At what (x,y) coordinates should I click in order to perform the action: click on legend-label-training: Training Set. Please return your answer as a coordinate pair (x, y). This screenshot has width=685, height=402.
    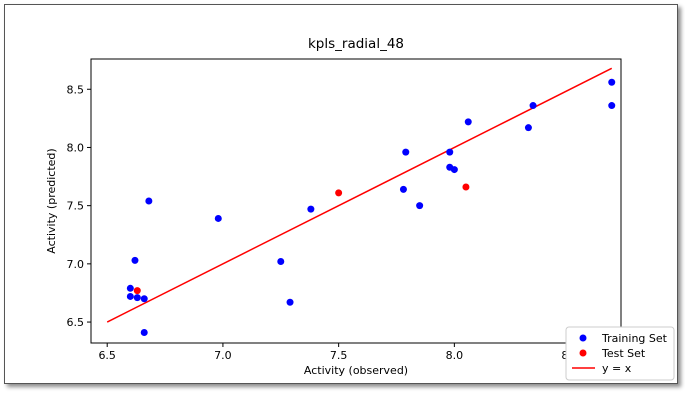
    Looking at the image, I should click on (634, 338).